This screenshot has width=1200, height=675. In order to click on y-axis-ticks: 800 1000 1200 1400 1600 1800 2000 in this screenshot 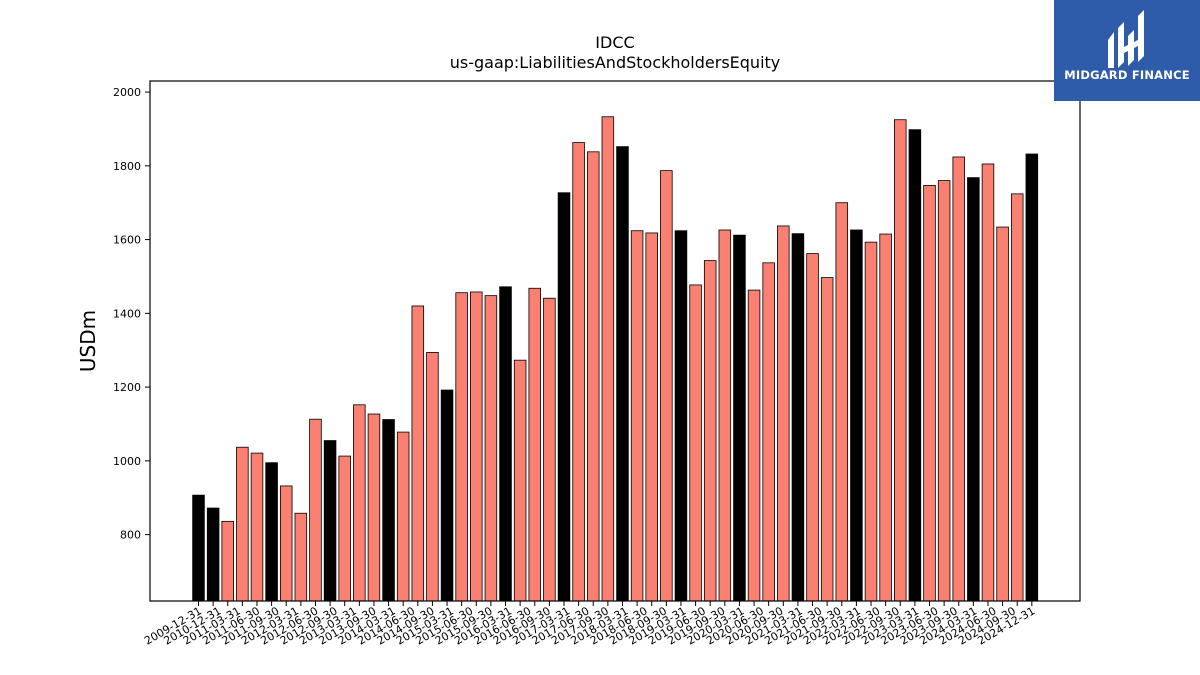, I will do `click(131, 314)`.